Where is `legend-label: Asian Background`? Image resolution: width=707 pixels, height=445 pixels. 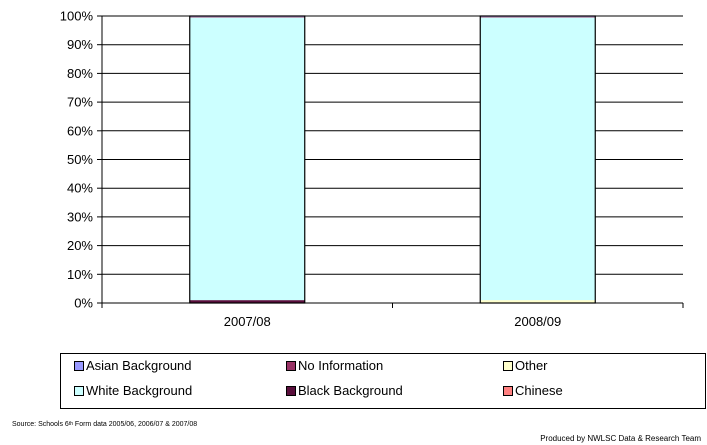 legend-label: Asian Background is located at coordinates (139, 365).